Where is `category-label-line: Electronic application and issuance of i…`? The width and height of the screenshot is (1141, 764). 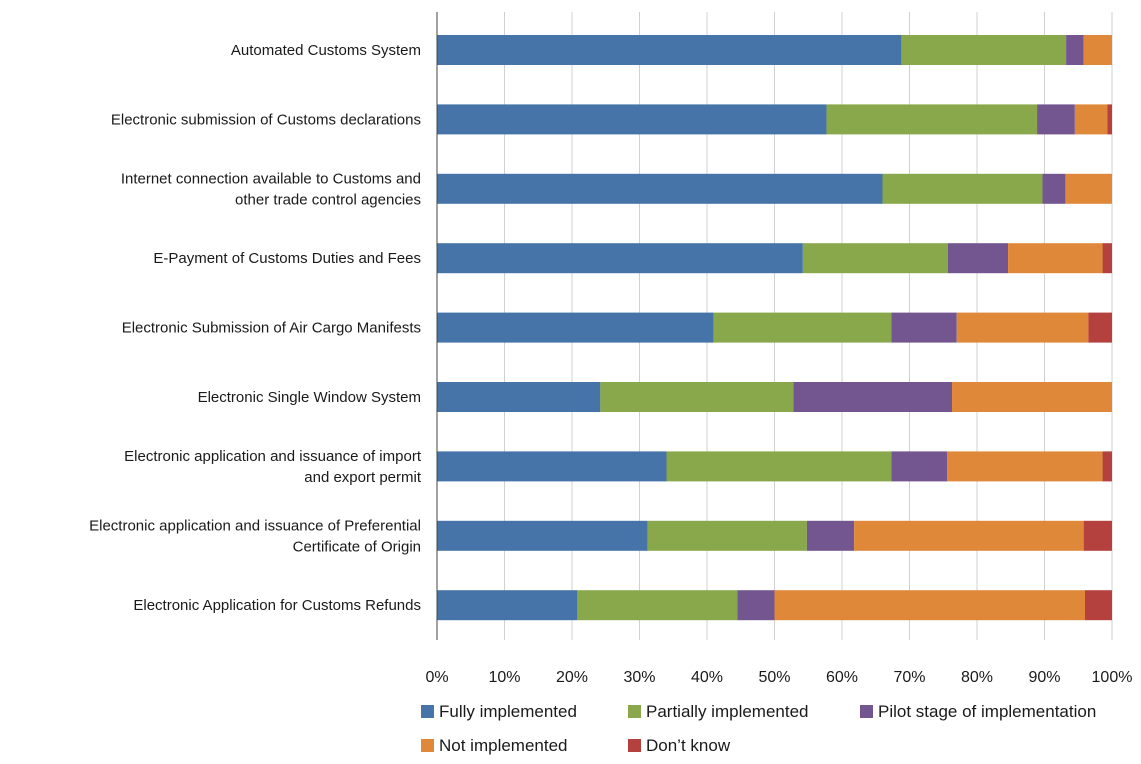
category-label-line: Electronic application and issuance of i… is located at coordinates (273, 456).